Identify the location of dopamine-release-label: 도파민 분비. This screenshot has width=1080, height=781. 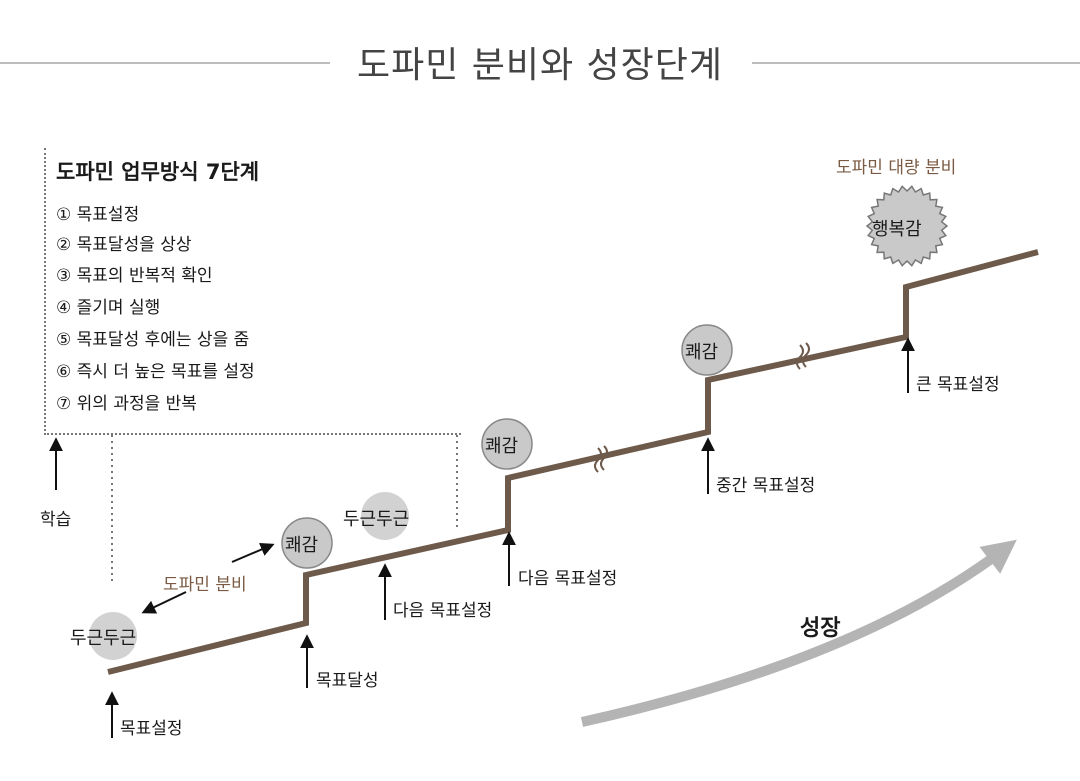
(205, 585).